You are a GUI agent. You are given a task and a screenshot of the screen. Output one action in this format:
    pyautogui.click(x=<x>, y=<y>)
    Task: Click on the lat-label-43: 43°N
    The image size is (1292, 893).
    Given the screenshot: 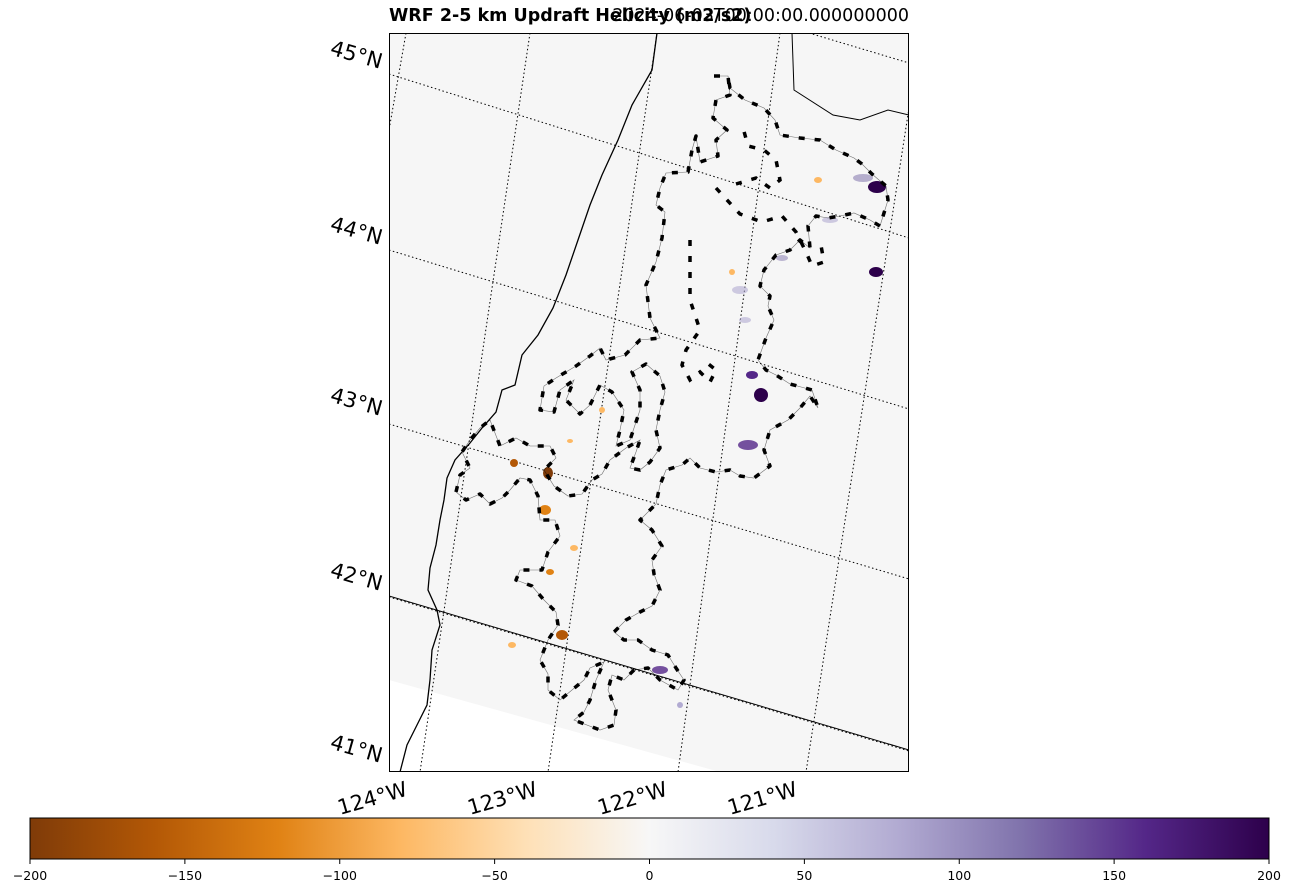 What is the action you would take?
    pyautogui.click(x=357, y=402)
    